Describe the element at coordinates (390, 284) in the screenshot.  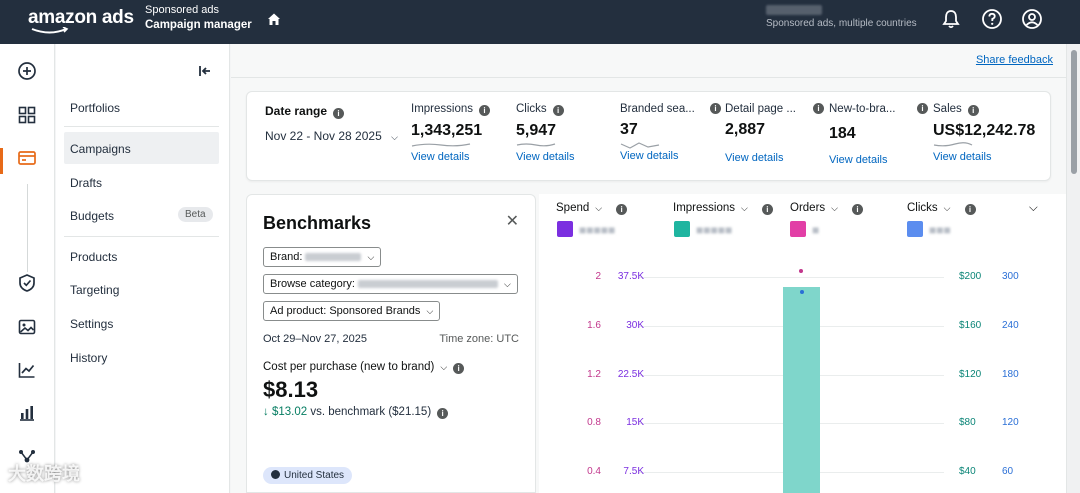
I see `browse-category-dropdown: Browse category: ⌵` at that location.